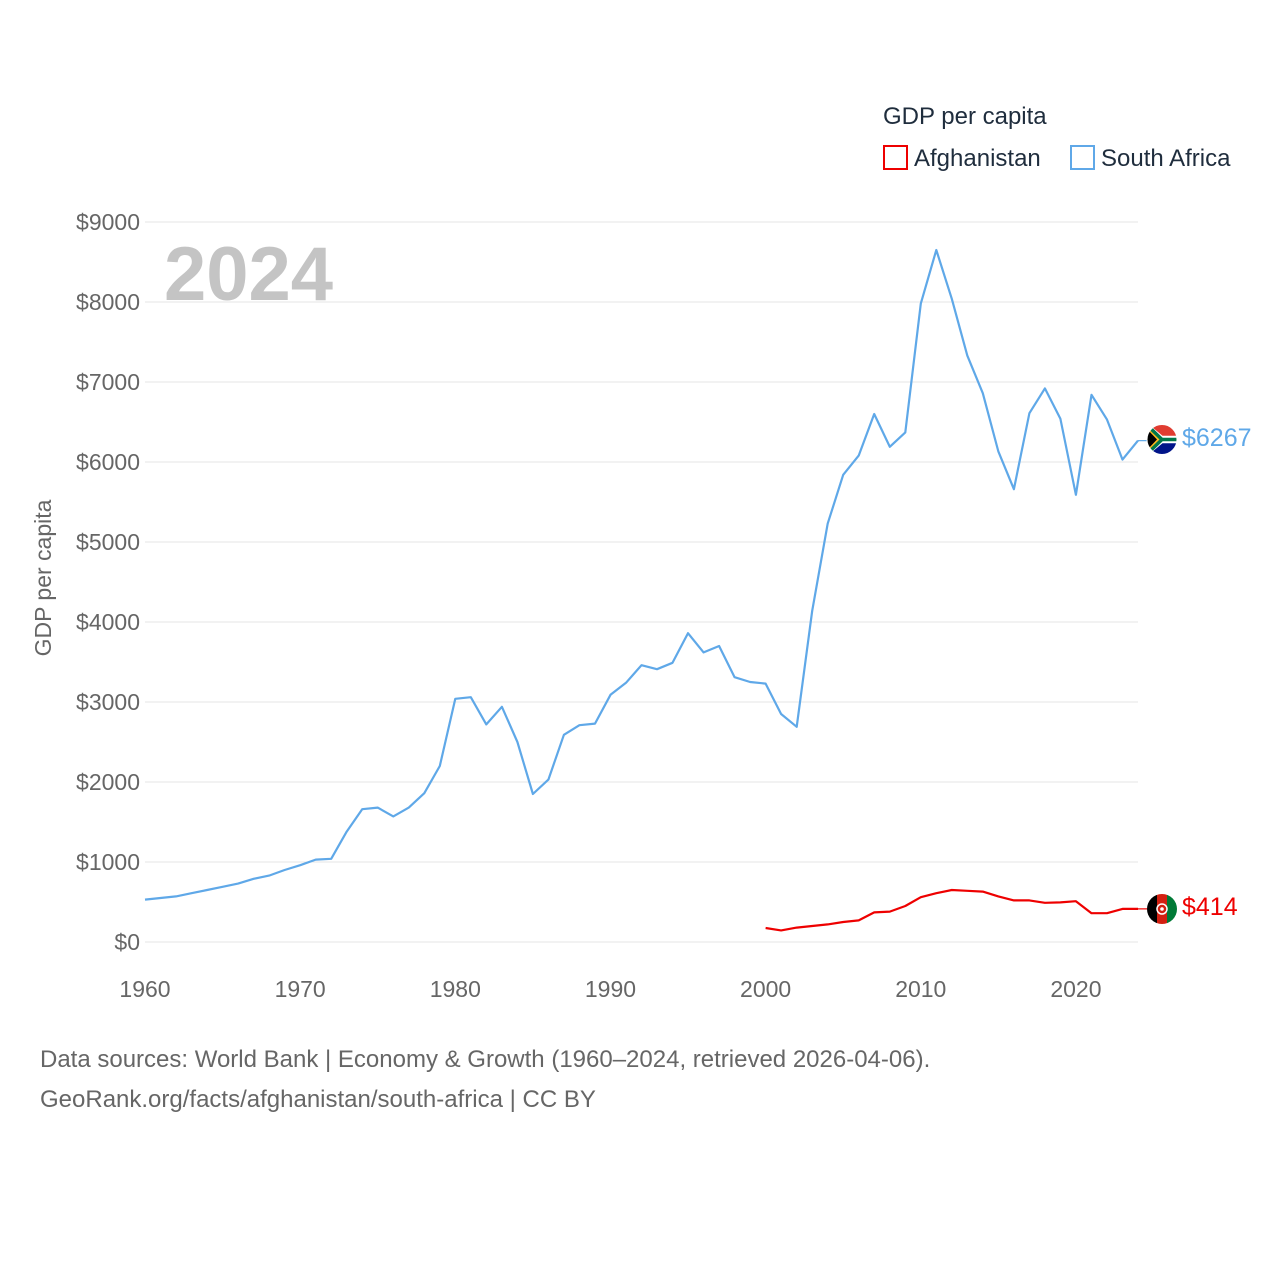 This screenshot has height=1280, width=1280. Describe the element at coordinates (1082, 157) in the screenshot. I see `legend-swatch-south-africa` at that location.